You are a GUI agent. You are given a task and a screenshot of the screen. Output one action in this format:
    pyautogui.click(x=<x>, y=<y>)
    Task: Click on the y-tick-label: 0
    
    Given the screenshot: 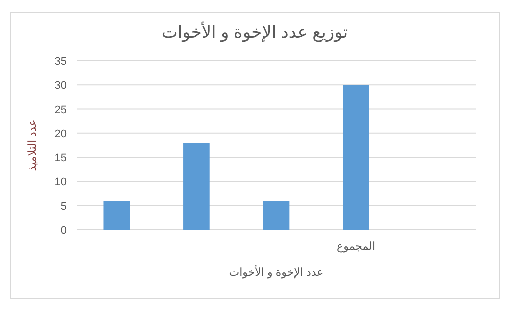 What is the action you would take?
    pyautogui.click(x=63, y=231)
    